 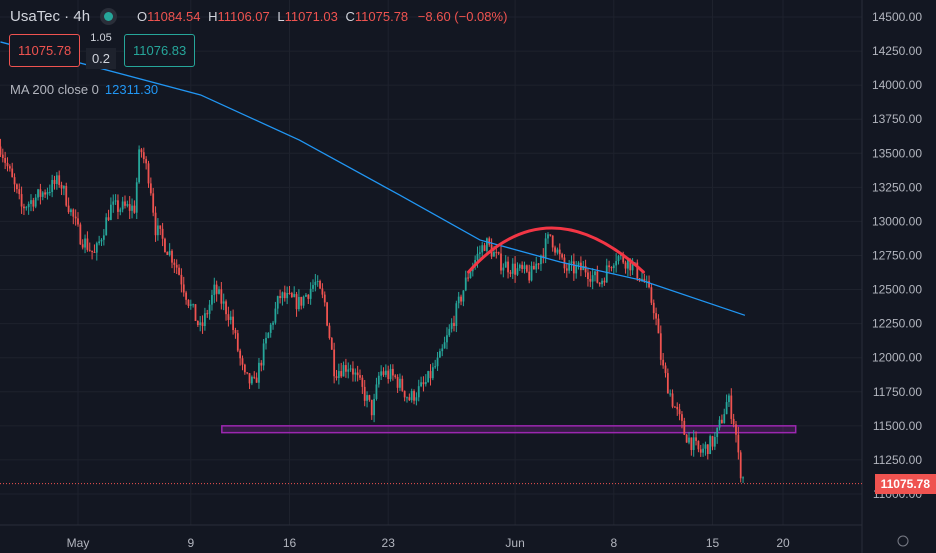 What do you see at coordinates (509, 429) in the screenshot?
I see `support-zone-rectangle` at bounding box center [509, 429].